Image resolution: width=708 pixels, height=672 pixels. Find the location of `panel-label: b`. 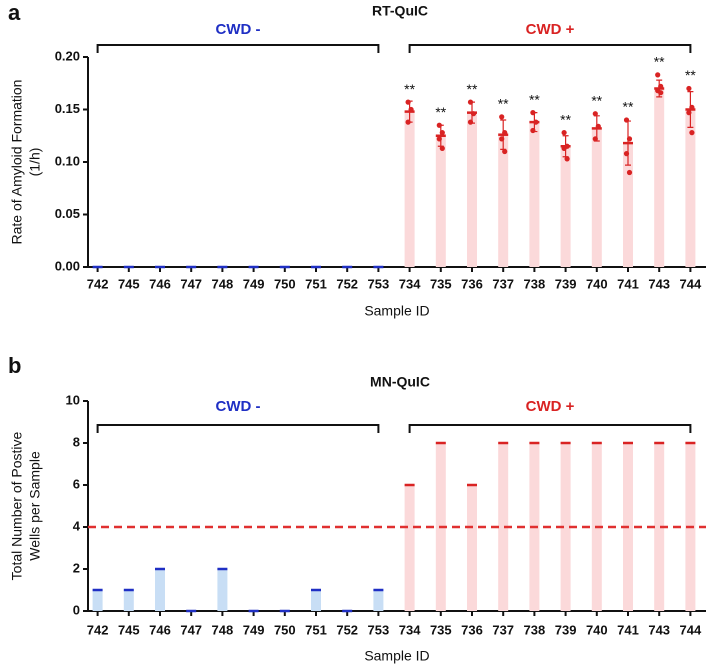

panel-label: b is located at coordinates (14, 365).